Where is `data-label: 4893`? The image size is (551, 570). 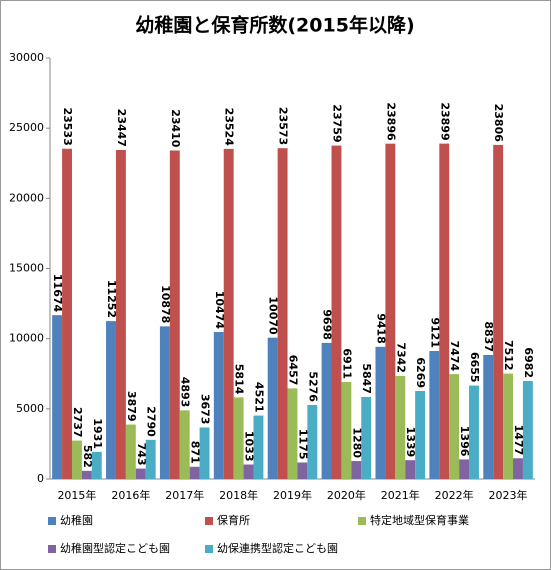
data-label: 4893 is located at coordinates (185, 392).